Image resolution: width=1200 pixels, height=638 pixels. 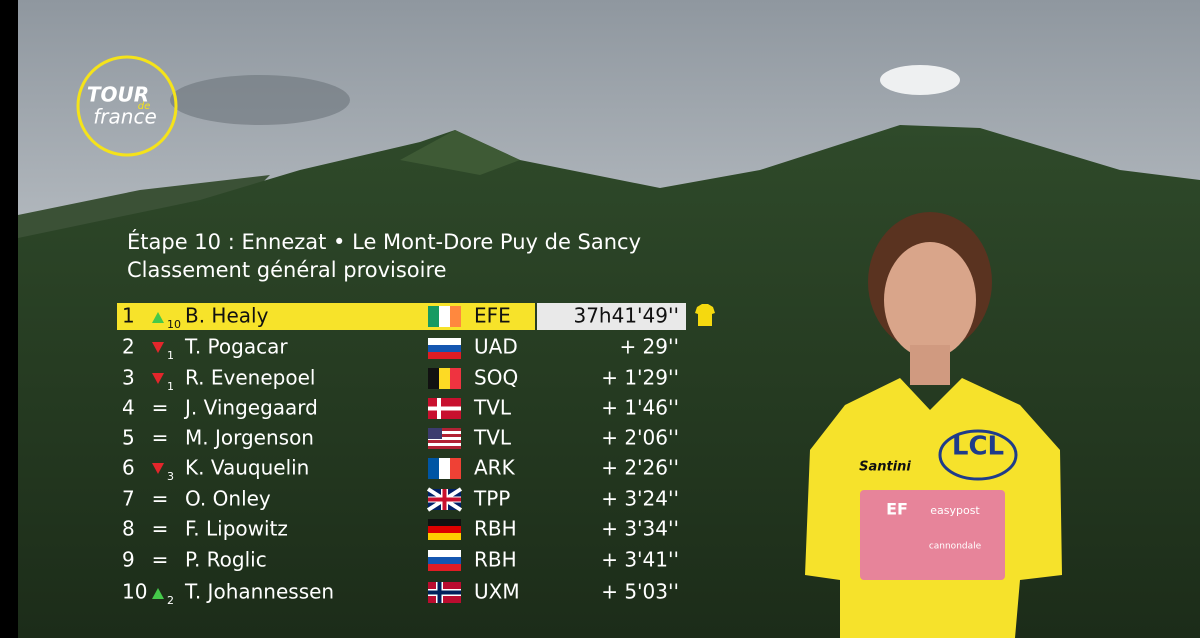 I want to click on time: + 3'41'', so click(x=640, y=560).